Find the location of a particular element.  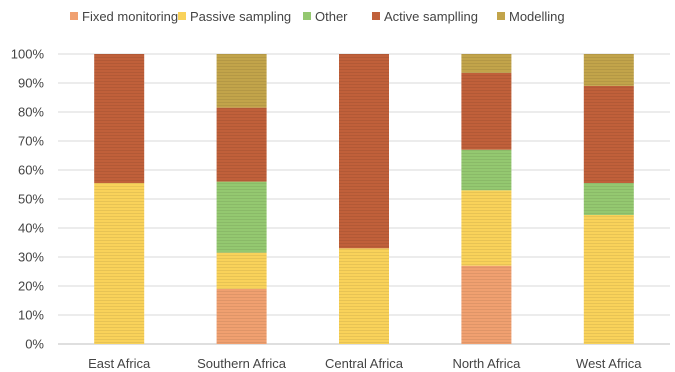

legend-swatch-fixed-monitoring is located at coordinates (74, 16).